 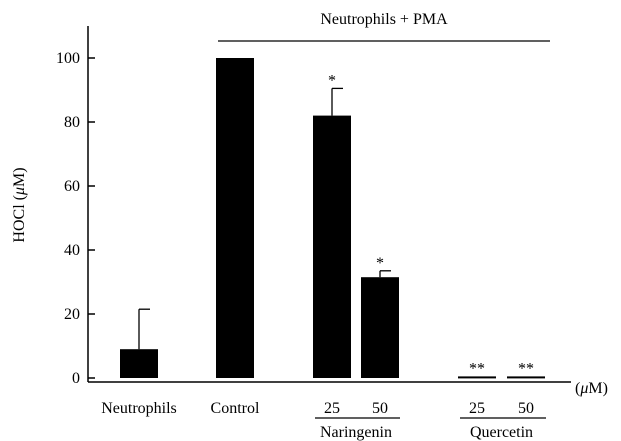 I want to click on y-axis: 0 20 40 60 80 100, so click(x=75, y=206).